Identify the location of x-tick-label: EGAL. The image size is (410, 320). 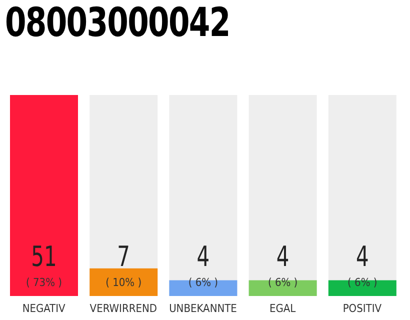
(283, 308).